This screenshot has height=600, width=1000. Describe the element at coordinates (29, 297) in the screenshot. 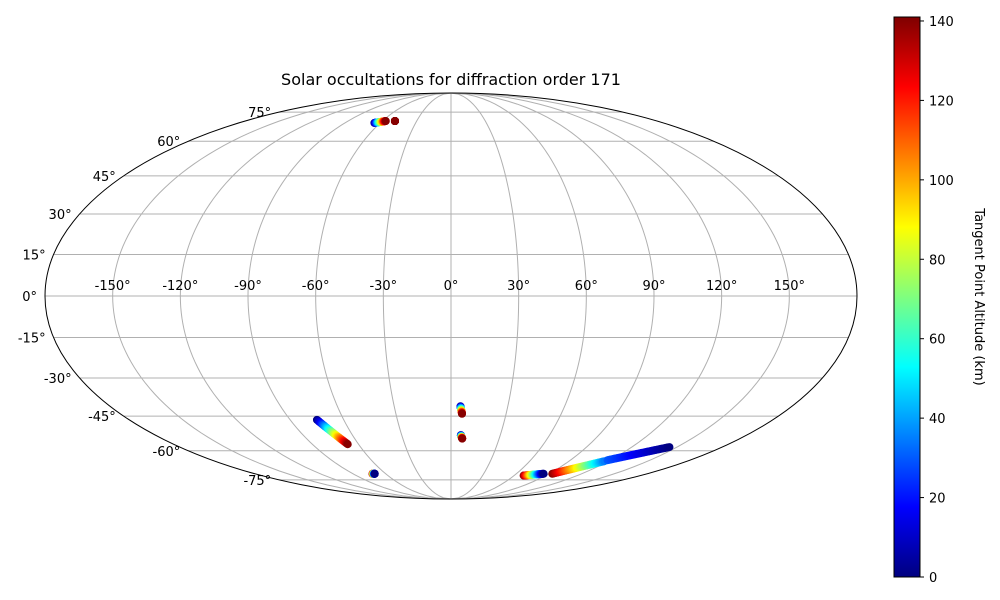

I see `latitude-tick-label: 0°` at that location.